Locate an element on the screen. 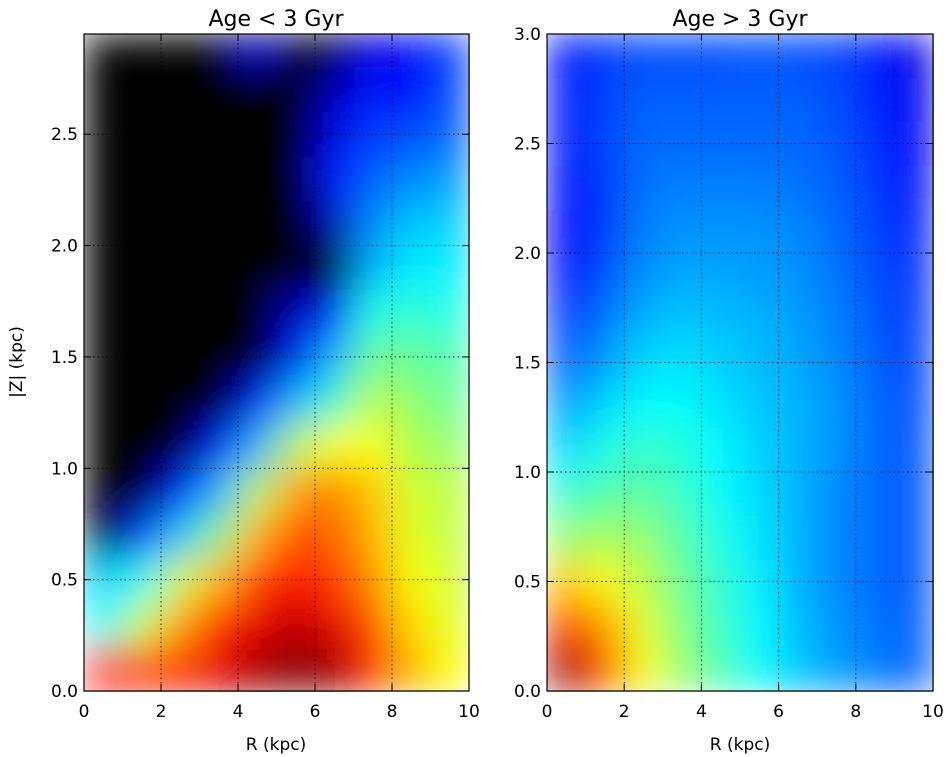  x-axis-label: R (kpc) is located at coordinates (276, 745).